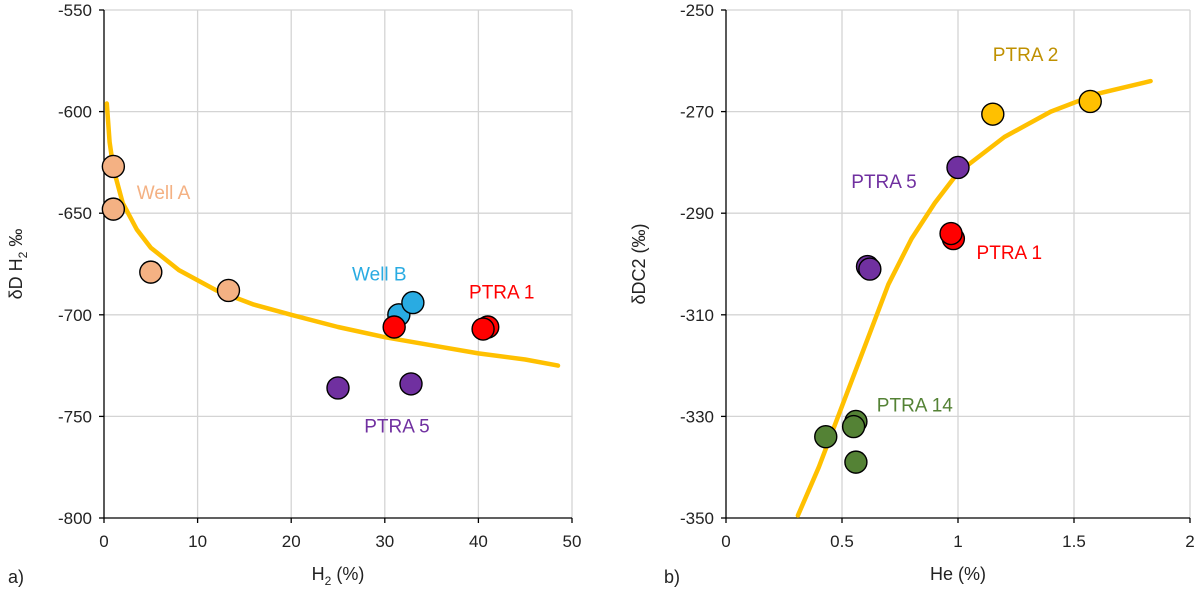 The width and height of the screenshot is (1200, 602). I want to click on panel-a-y-tick-label: -700, so click(75, 315).